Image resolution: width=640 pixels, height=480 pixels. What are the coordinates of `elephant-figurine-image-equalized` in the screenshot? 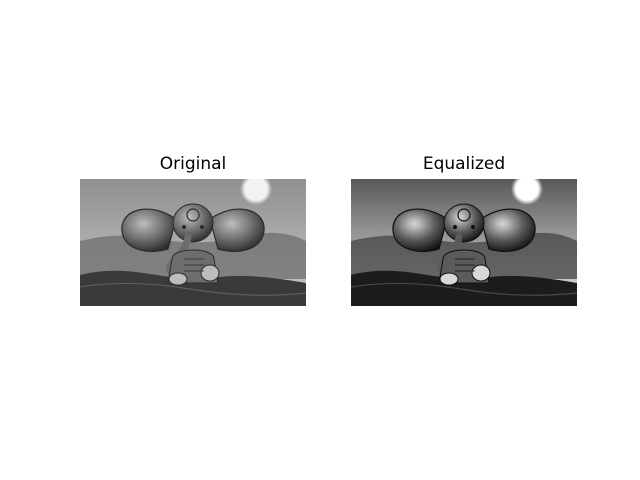 It's located at (464, 242).